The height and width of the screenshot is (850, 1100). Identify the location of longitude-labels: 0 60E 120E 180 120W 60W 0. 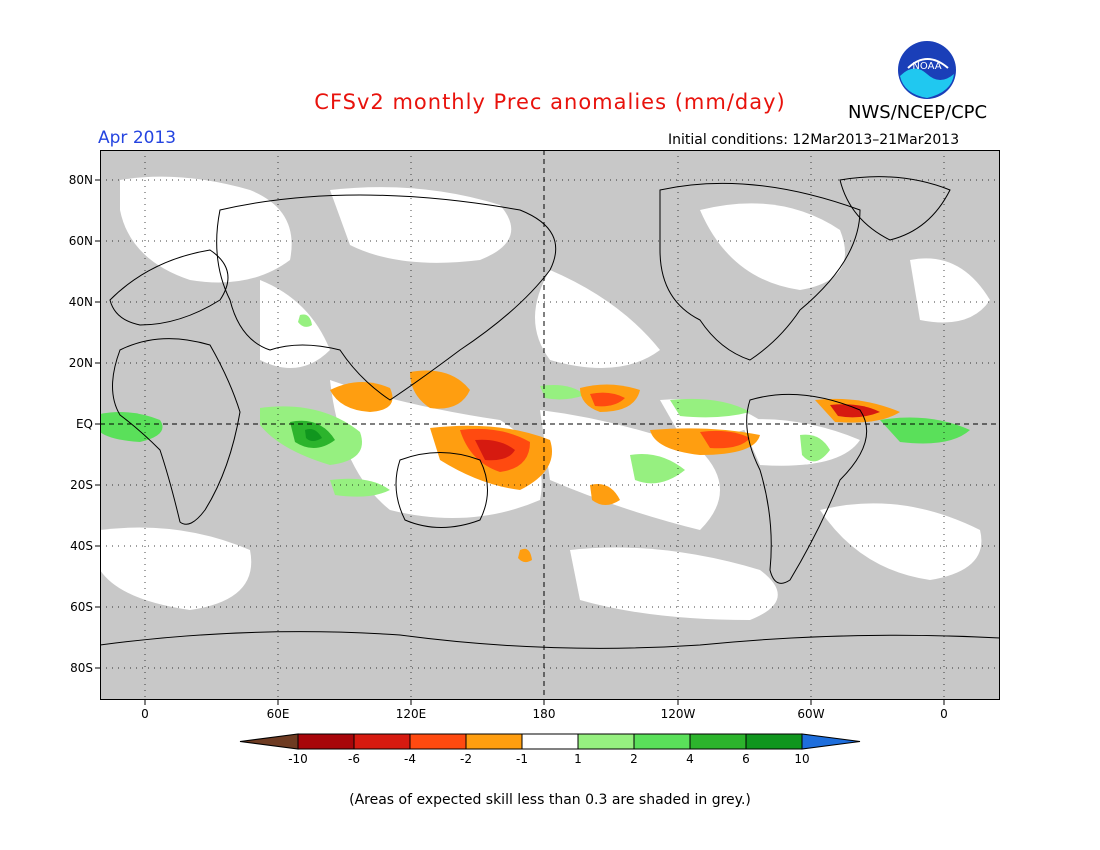
(544, 710).